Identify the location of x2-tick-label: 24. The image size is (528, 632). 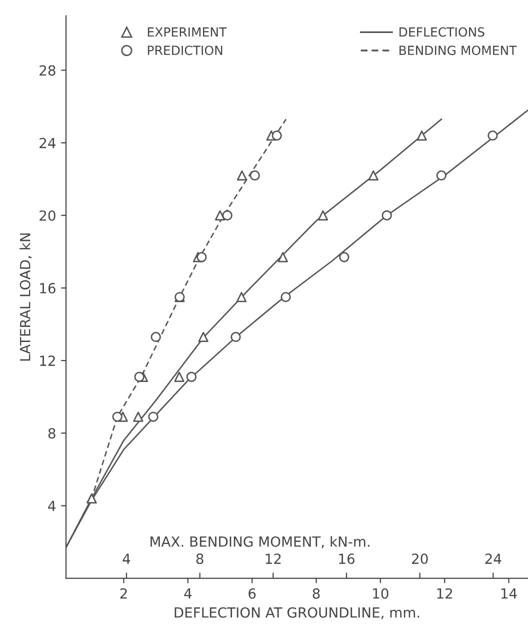
(493, 559).